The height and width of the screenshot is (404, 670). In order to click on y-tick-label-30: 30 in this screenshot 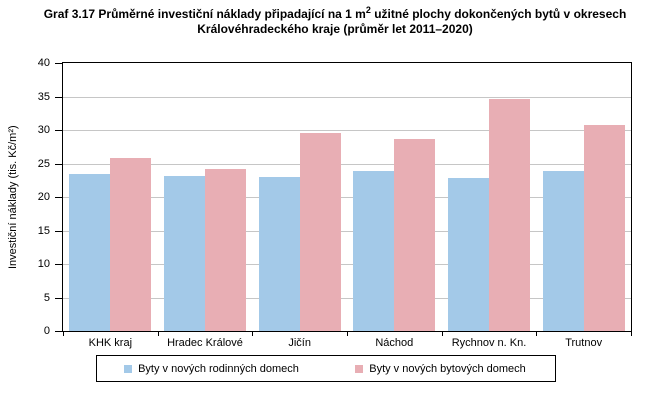, I will do `click(43, 130)`.